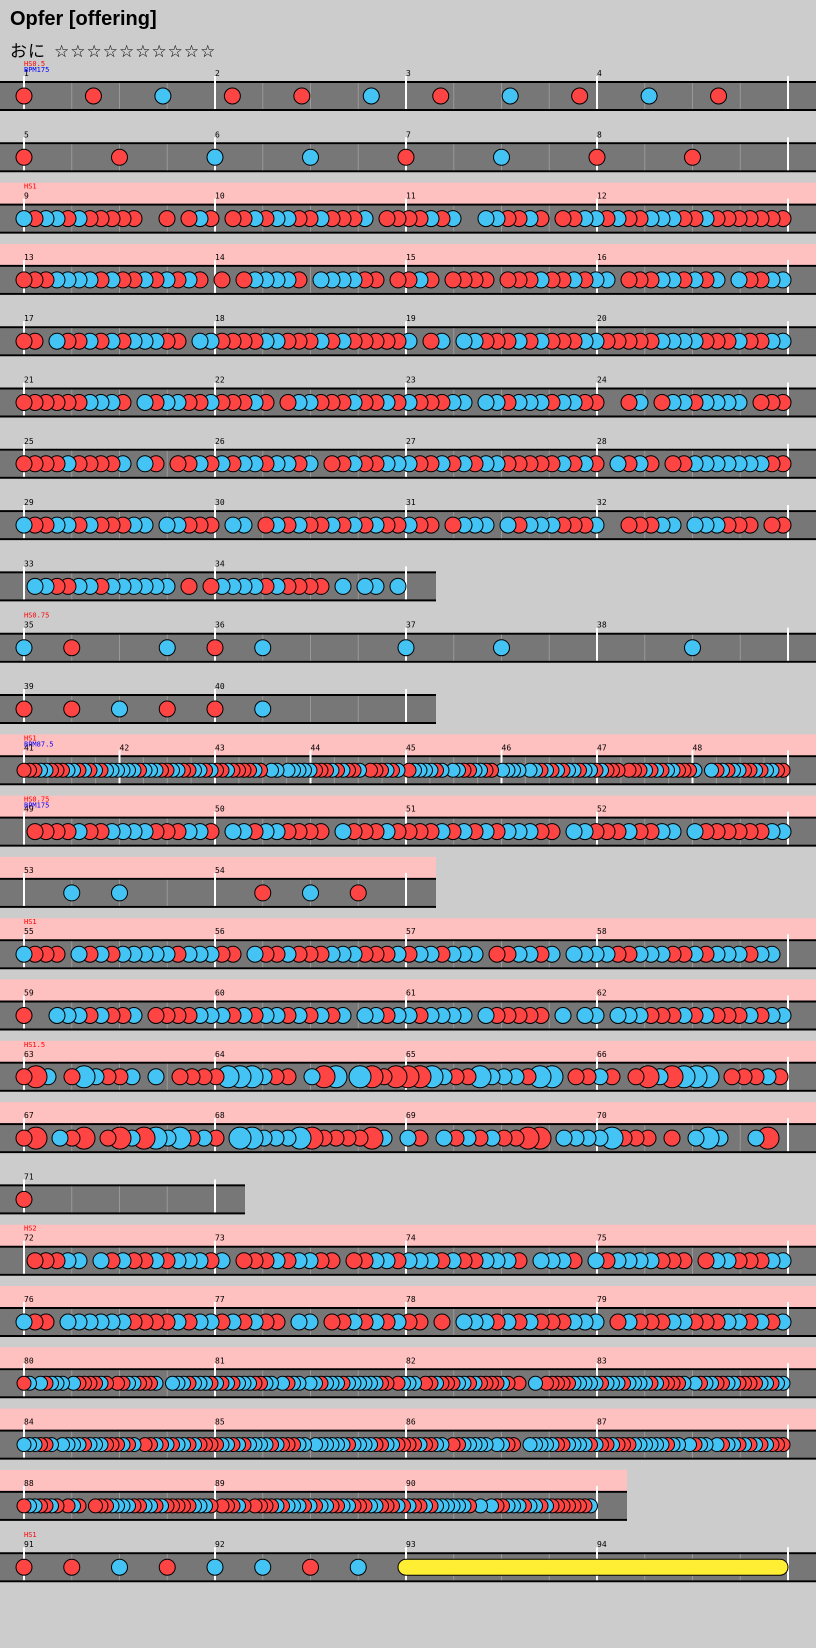 Image resolution: width=816 pixels, height=1648 pixels. Describe the element at coordinates (220, 1238) in the screenshot. I see `measure-number: 73` at that location.